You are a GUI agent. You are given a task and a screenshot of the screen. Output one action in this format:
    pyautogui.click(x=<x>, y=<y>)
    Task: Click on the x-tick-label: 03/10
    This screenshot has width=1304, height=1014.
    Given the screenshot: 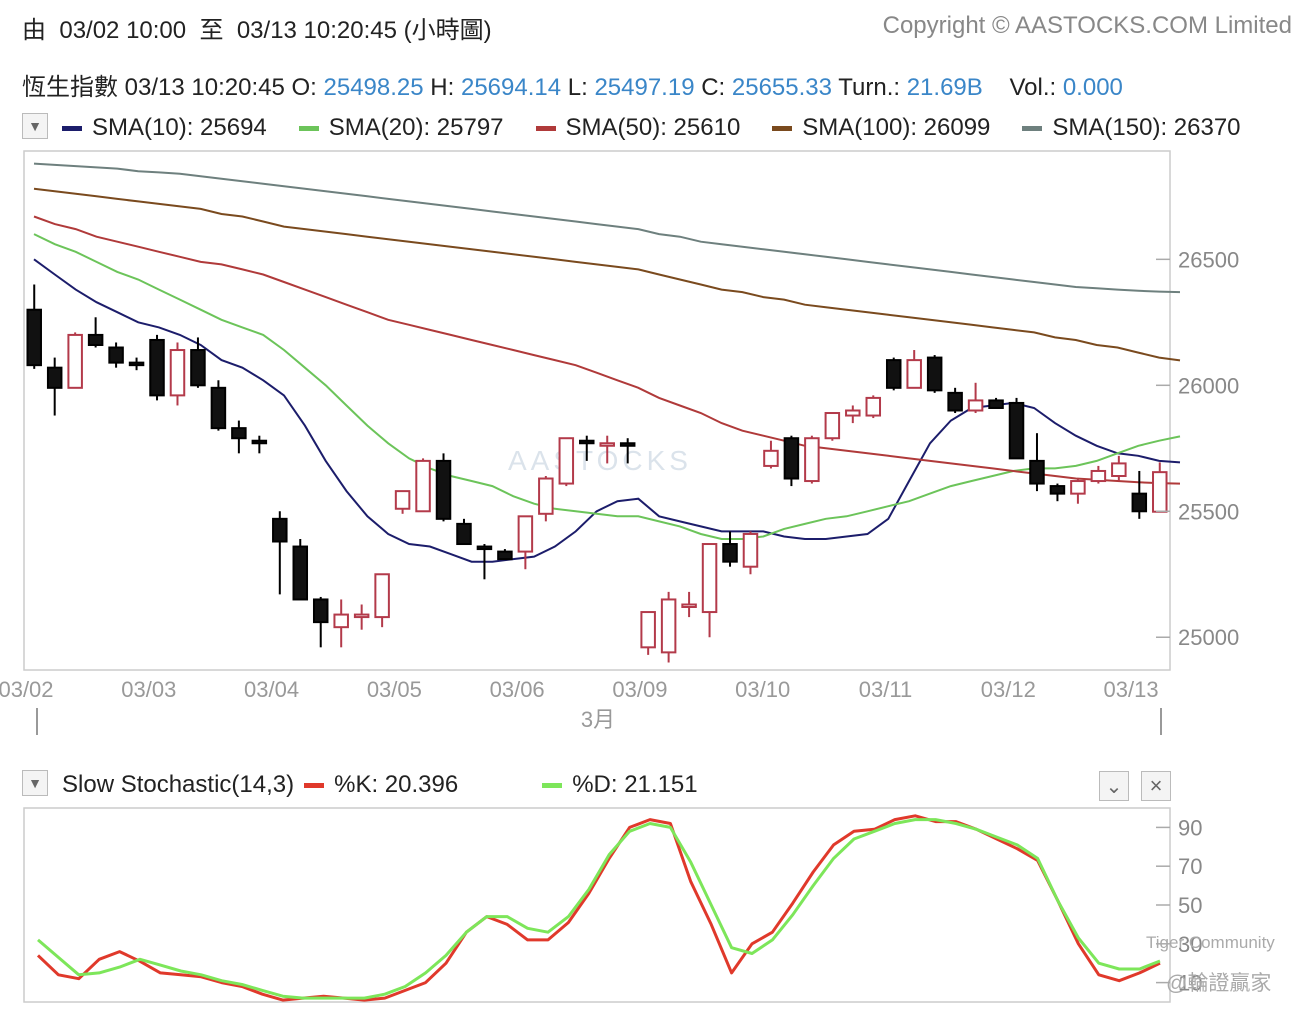 What is the action you would take?
    pyautogui.click(x=762, y=689)
    